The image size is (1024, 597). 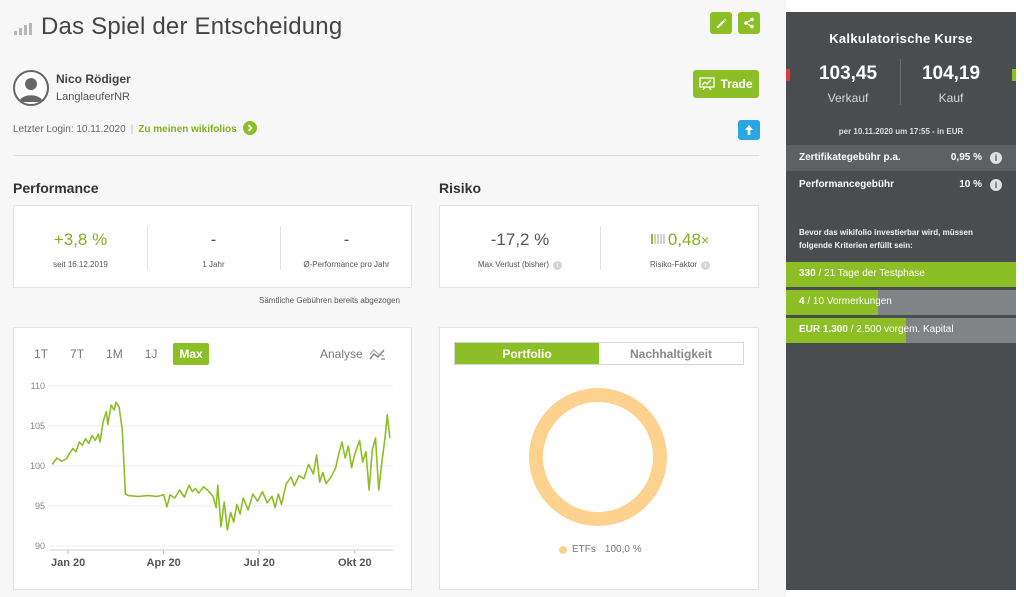 I want to click on criteria-row: EUR 1.300 / 2.500 vorgem. Kapital, so click(x=901, y=330).